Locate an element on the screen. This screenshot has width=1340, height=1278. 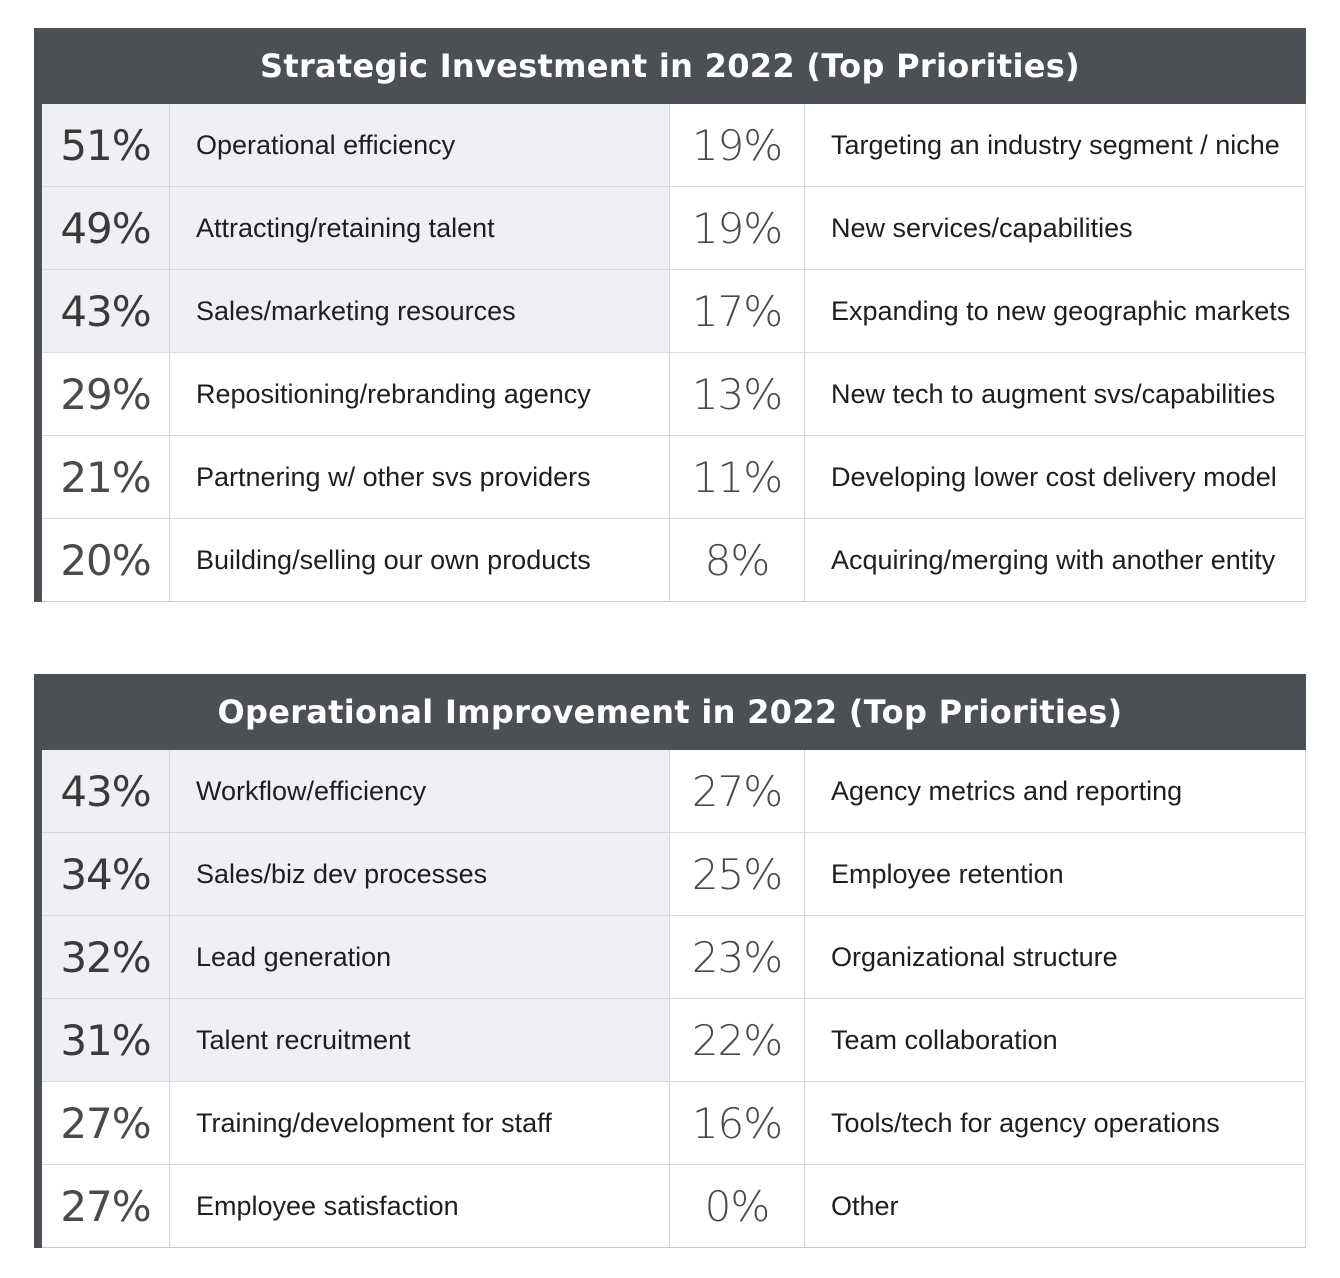
left-label-cell: Talent recruitment is located at coordinates (420, 1040).